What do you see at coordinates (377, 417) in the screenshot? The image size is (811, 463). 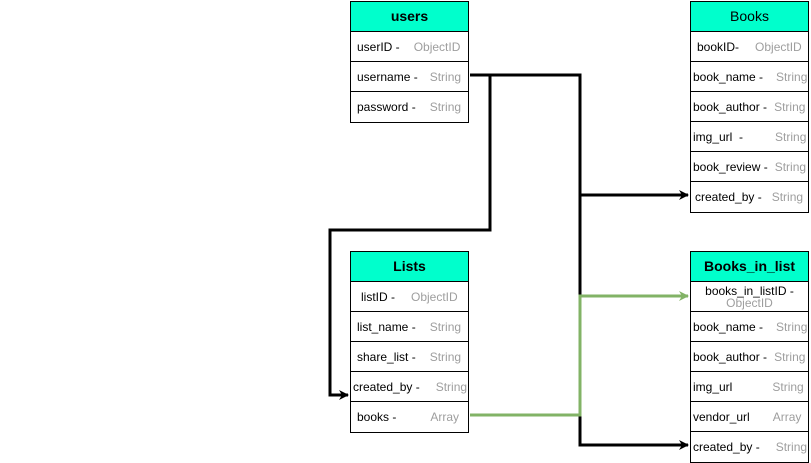 I see `field-name: books -` at bounding box center [377, 417].